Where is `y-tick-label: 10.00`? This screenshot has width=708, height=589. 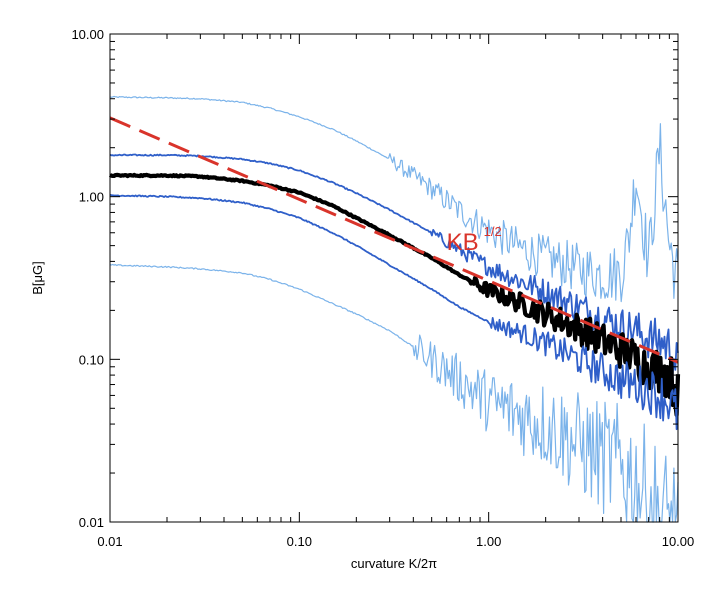
y-tick-label: 10.00 is located at coordinates (87, 34).